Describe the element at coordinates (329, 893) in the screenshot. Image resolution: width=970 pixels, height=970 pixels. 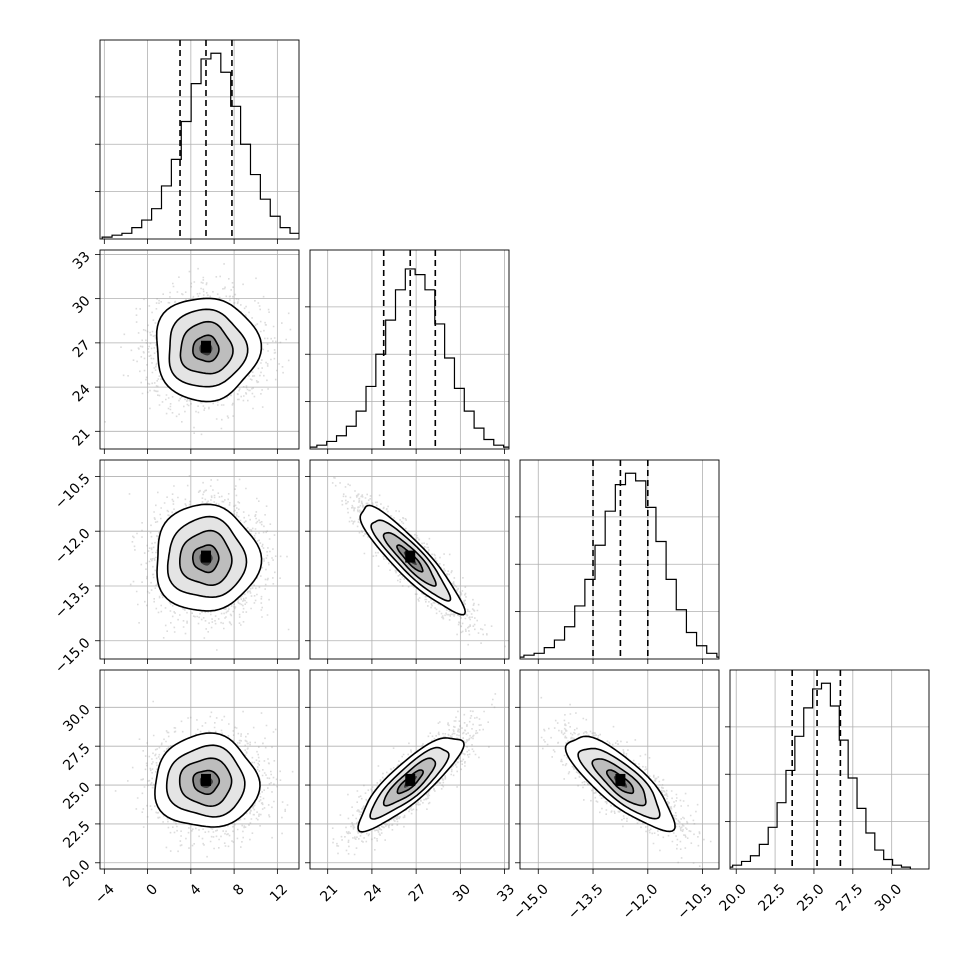
I see `x-tick-label: 21` at that location.